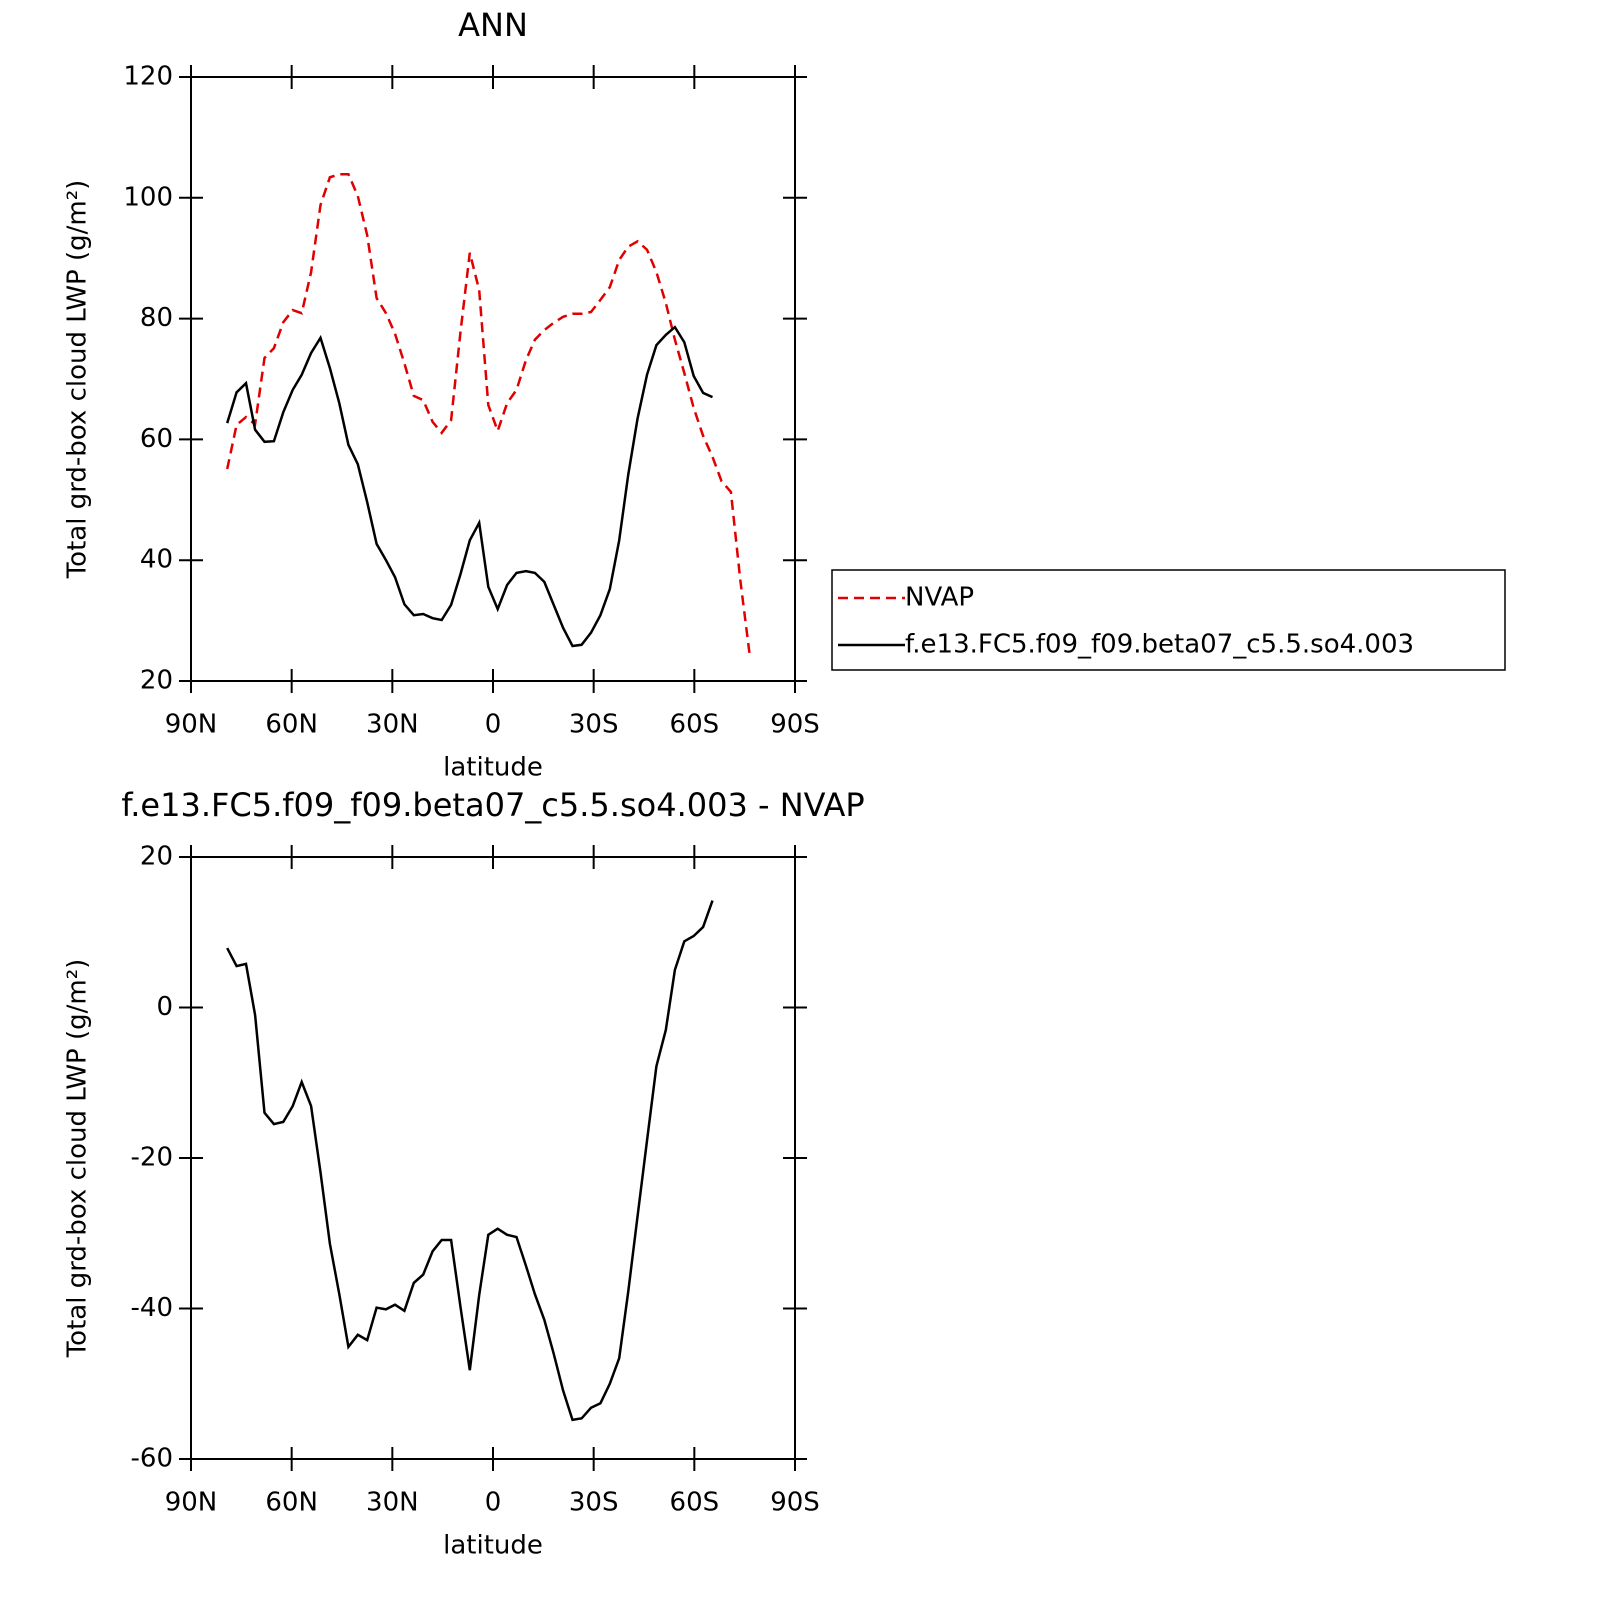  I want to click on chart-title: ANN, so click(493, 25).